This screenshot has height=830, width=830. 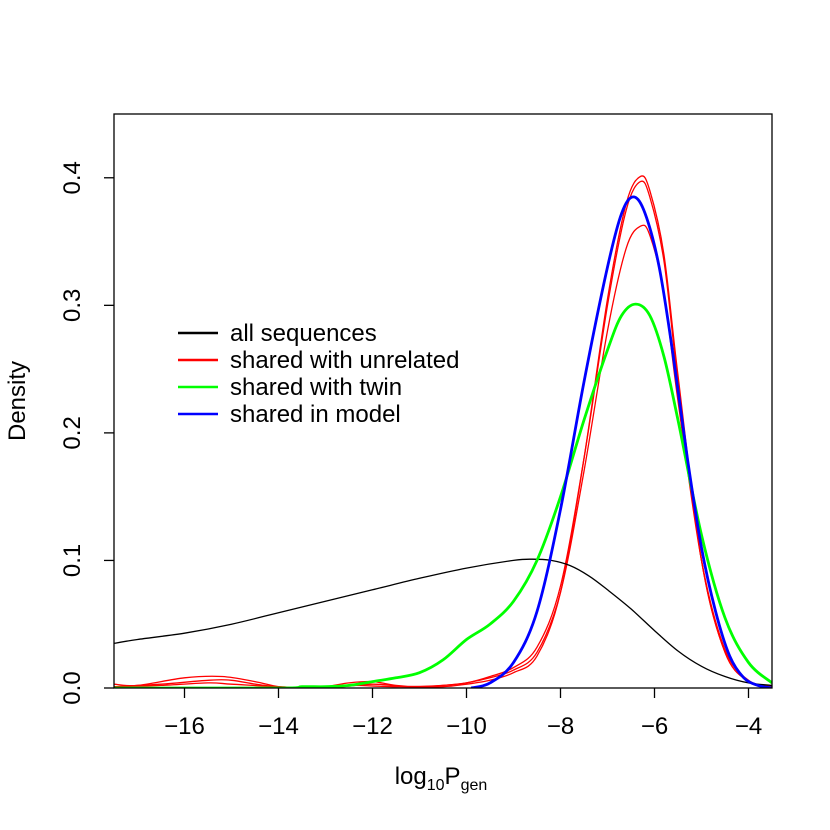 What do you see at coordinates (72, 177) in the screenshot?
I see `y-tick-label: 0.4` at bounding box center [72, 177].